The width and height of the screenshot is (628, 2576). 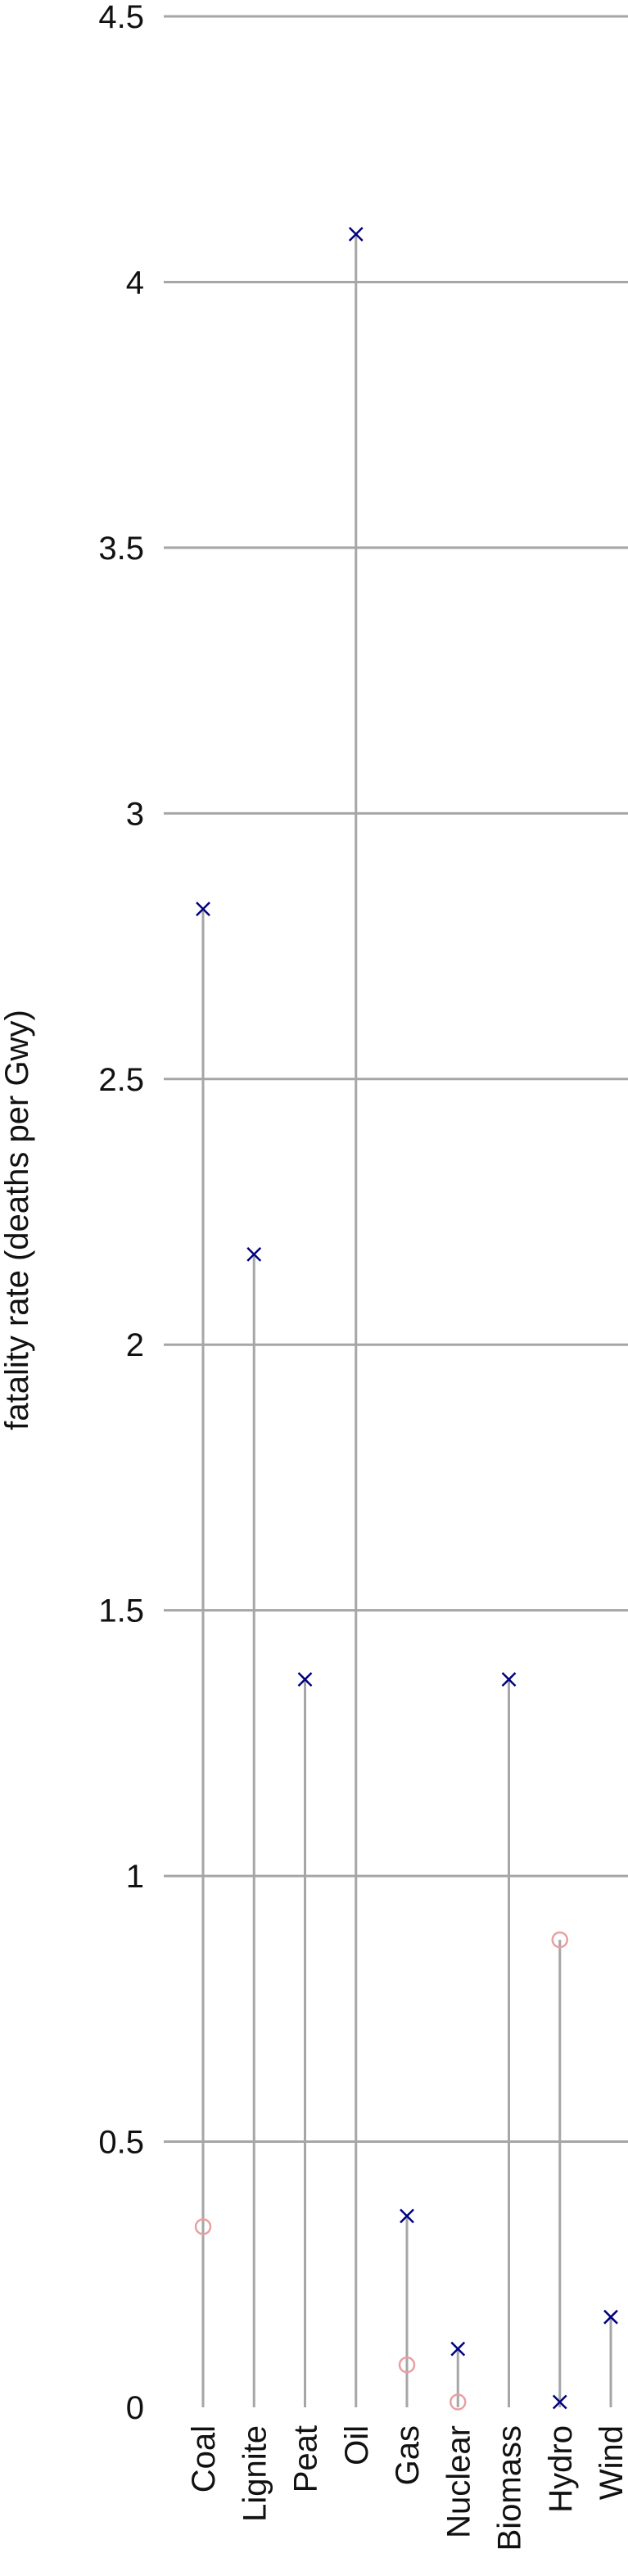 I want to click on y-tick-label: 2.5, so click(x=121, y=1080).